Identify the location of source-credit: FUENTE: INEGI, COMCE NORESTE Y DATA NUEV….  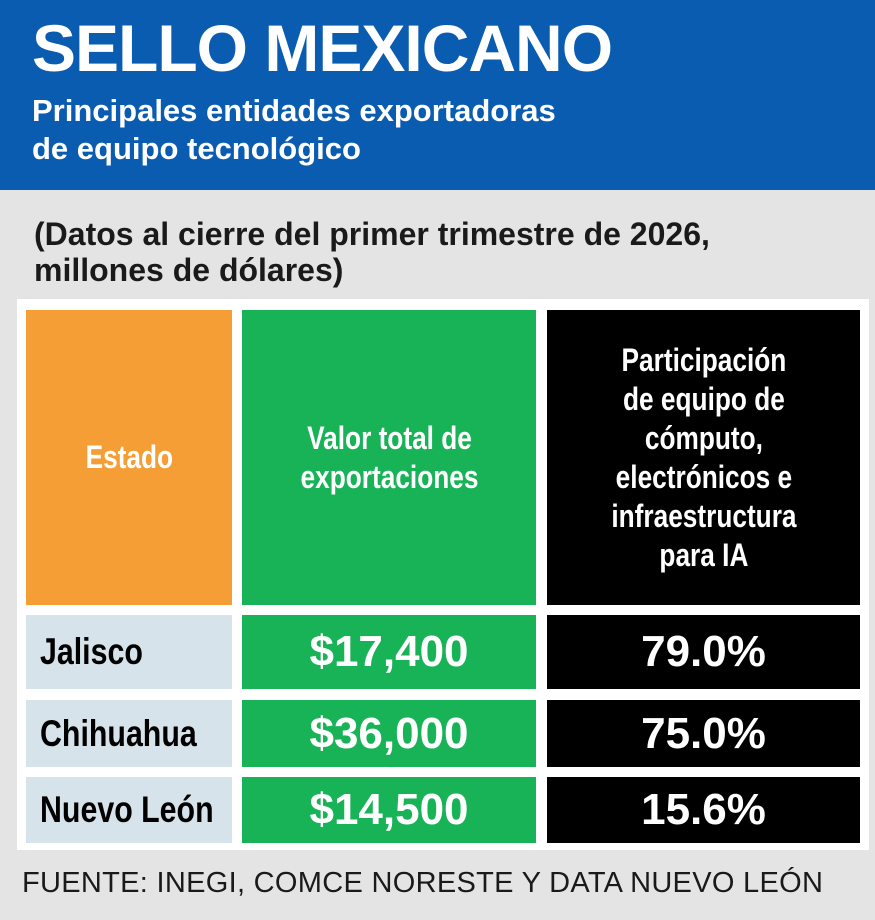
(423, 883).